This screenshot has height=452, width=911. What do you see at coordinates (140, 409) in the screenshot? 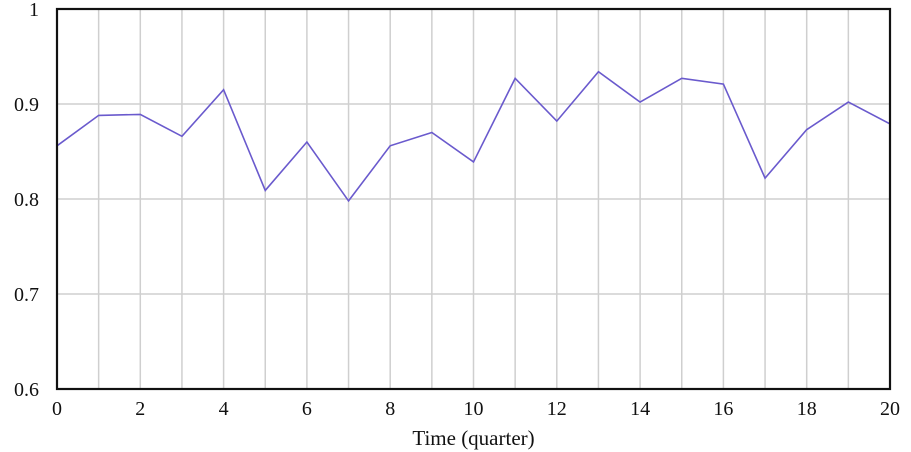
I see `x-tick-label: 2` at bounding box center [140, 409].